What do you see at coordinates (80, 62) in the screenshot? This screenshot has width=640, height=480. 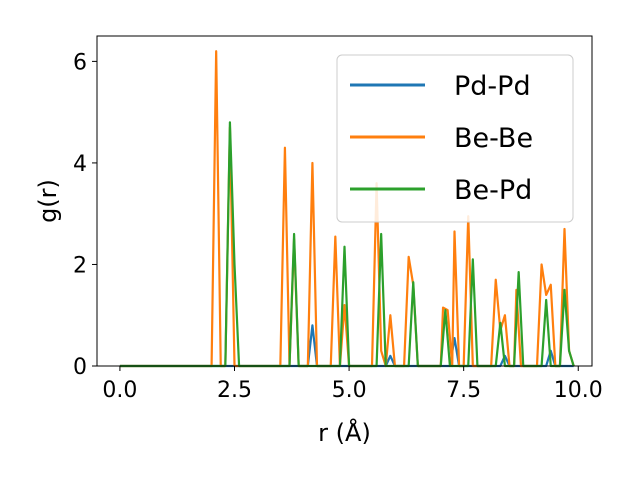 I see `y-tick-label: 6` at bounding box center [80, 62].